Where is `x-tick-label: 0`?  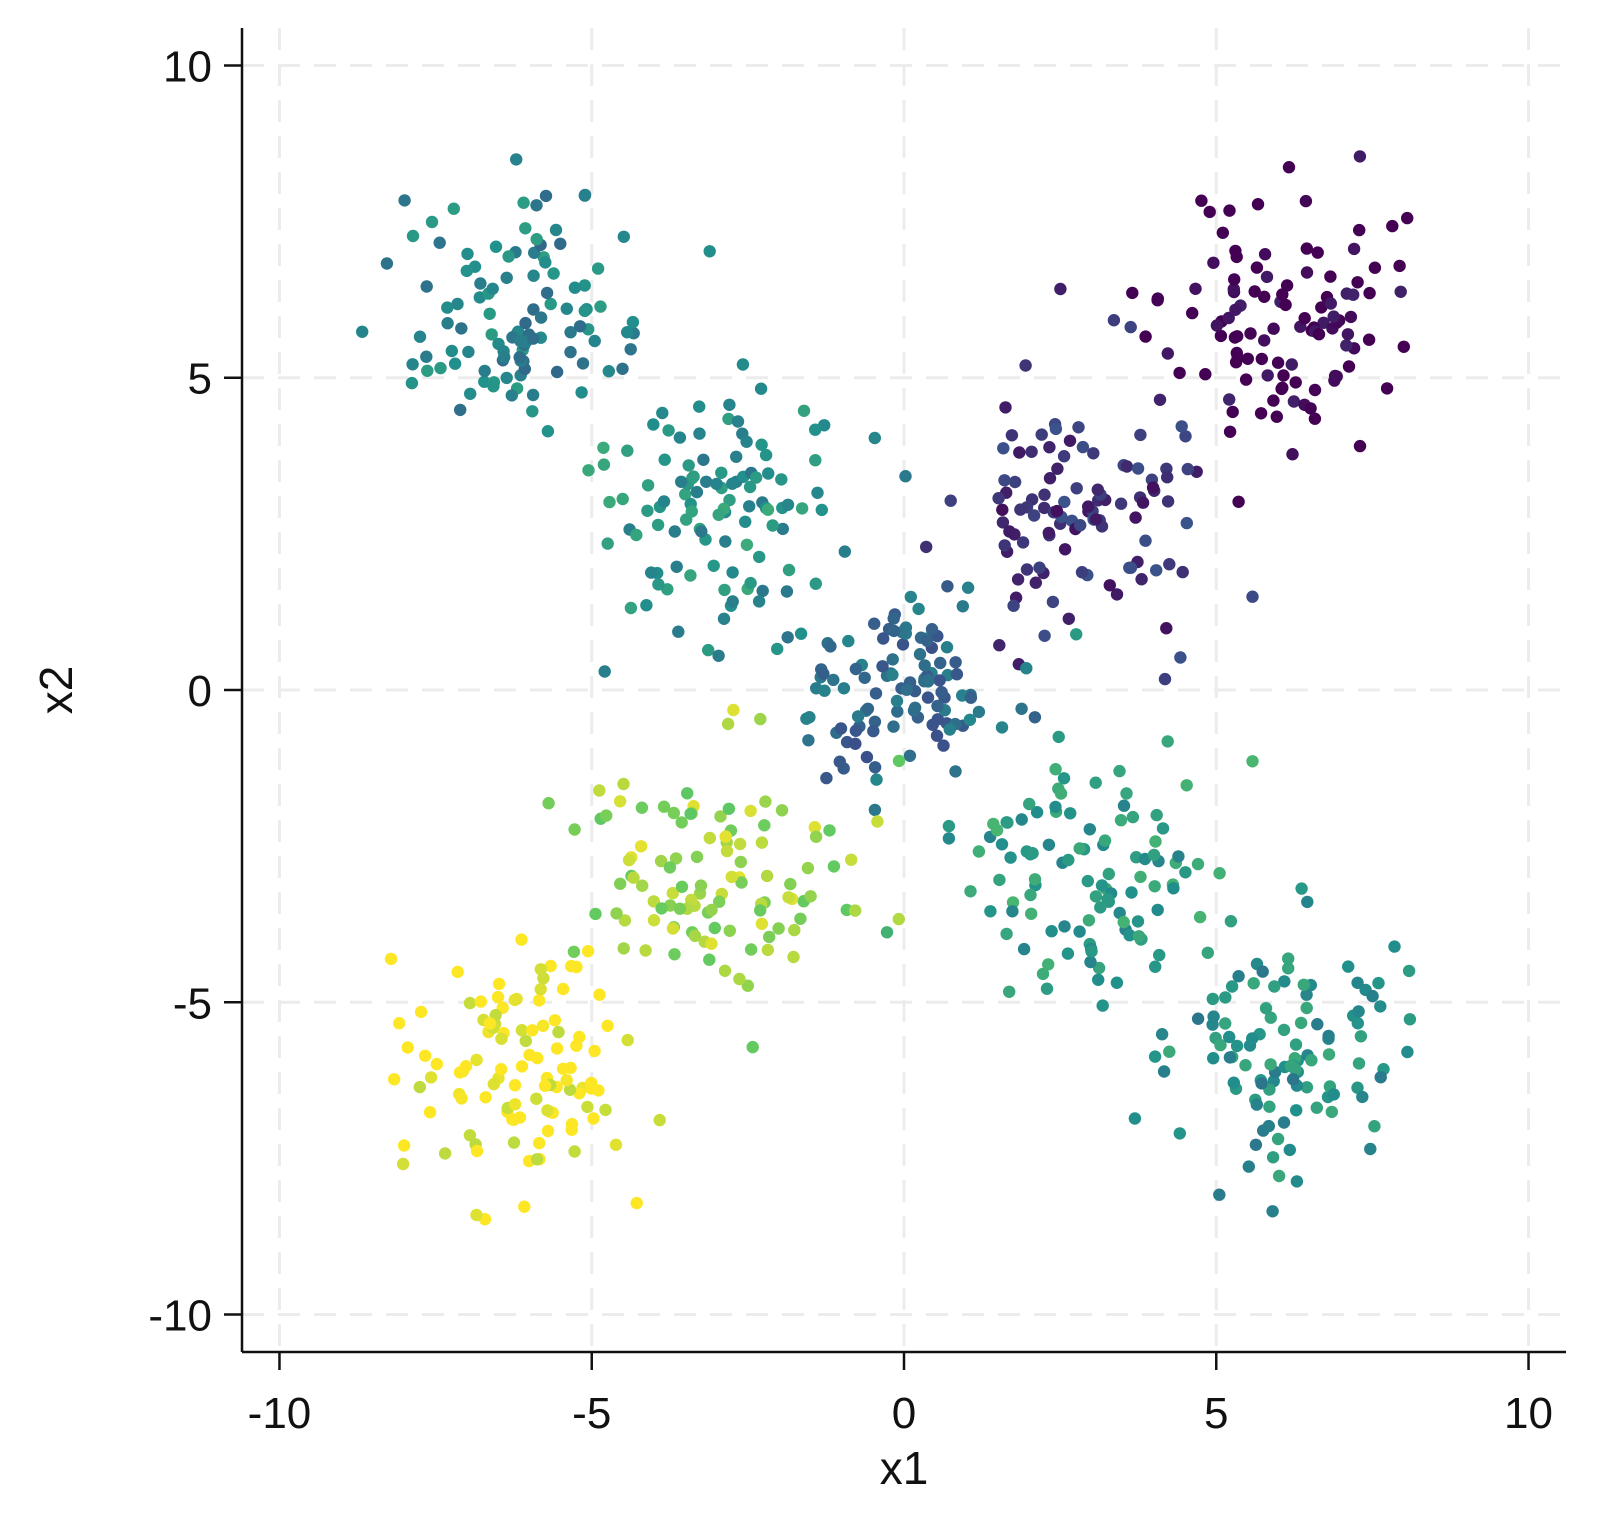
x-tick-label: 0 is located at coordinates (904, 1413).